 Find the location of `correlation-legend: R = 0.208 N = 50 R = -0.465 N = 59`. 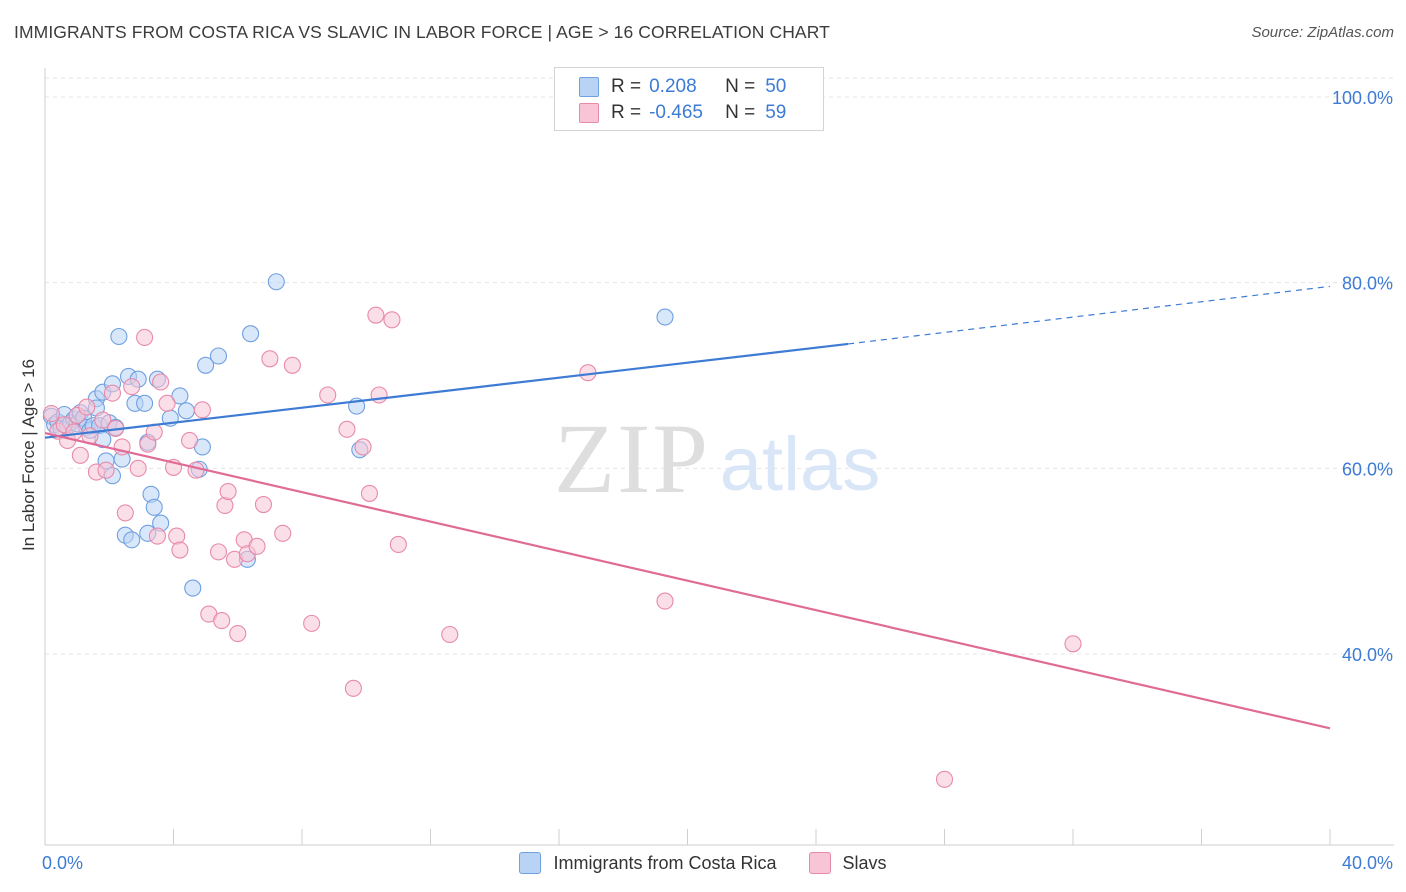

correlation-legend: R = 0.208 N = 50 R = -0.465 N = 59 is located at coordinates (689, 99).